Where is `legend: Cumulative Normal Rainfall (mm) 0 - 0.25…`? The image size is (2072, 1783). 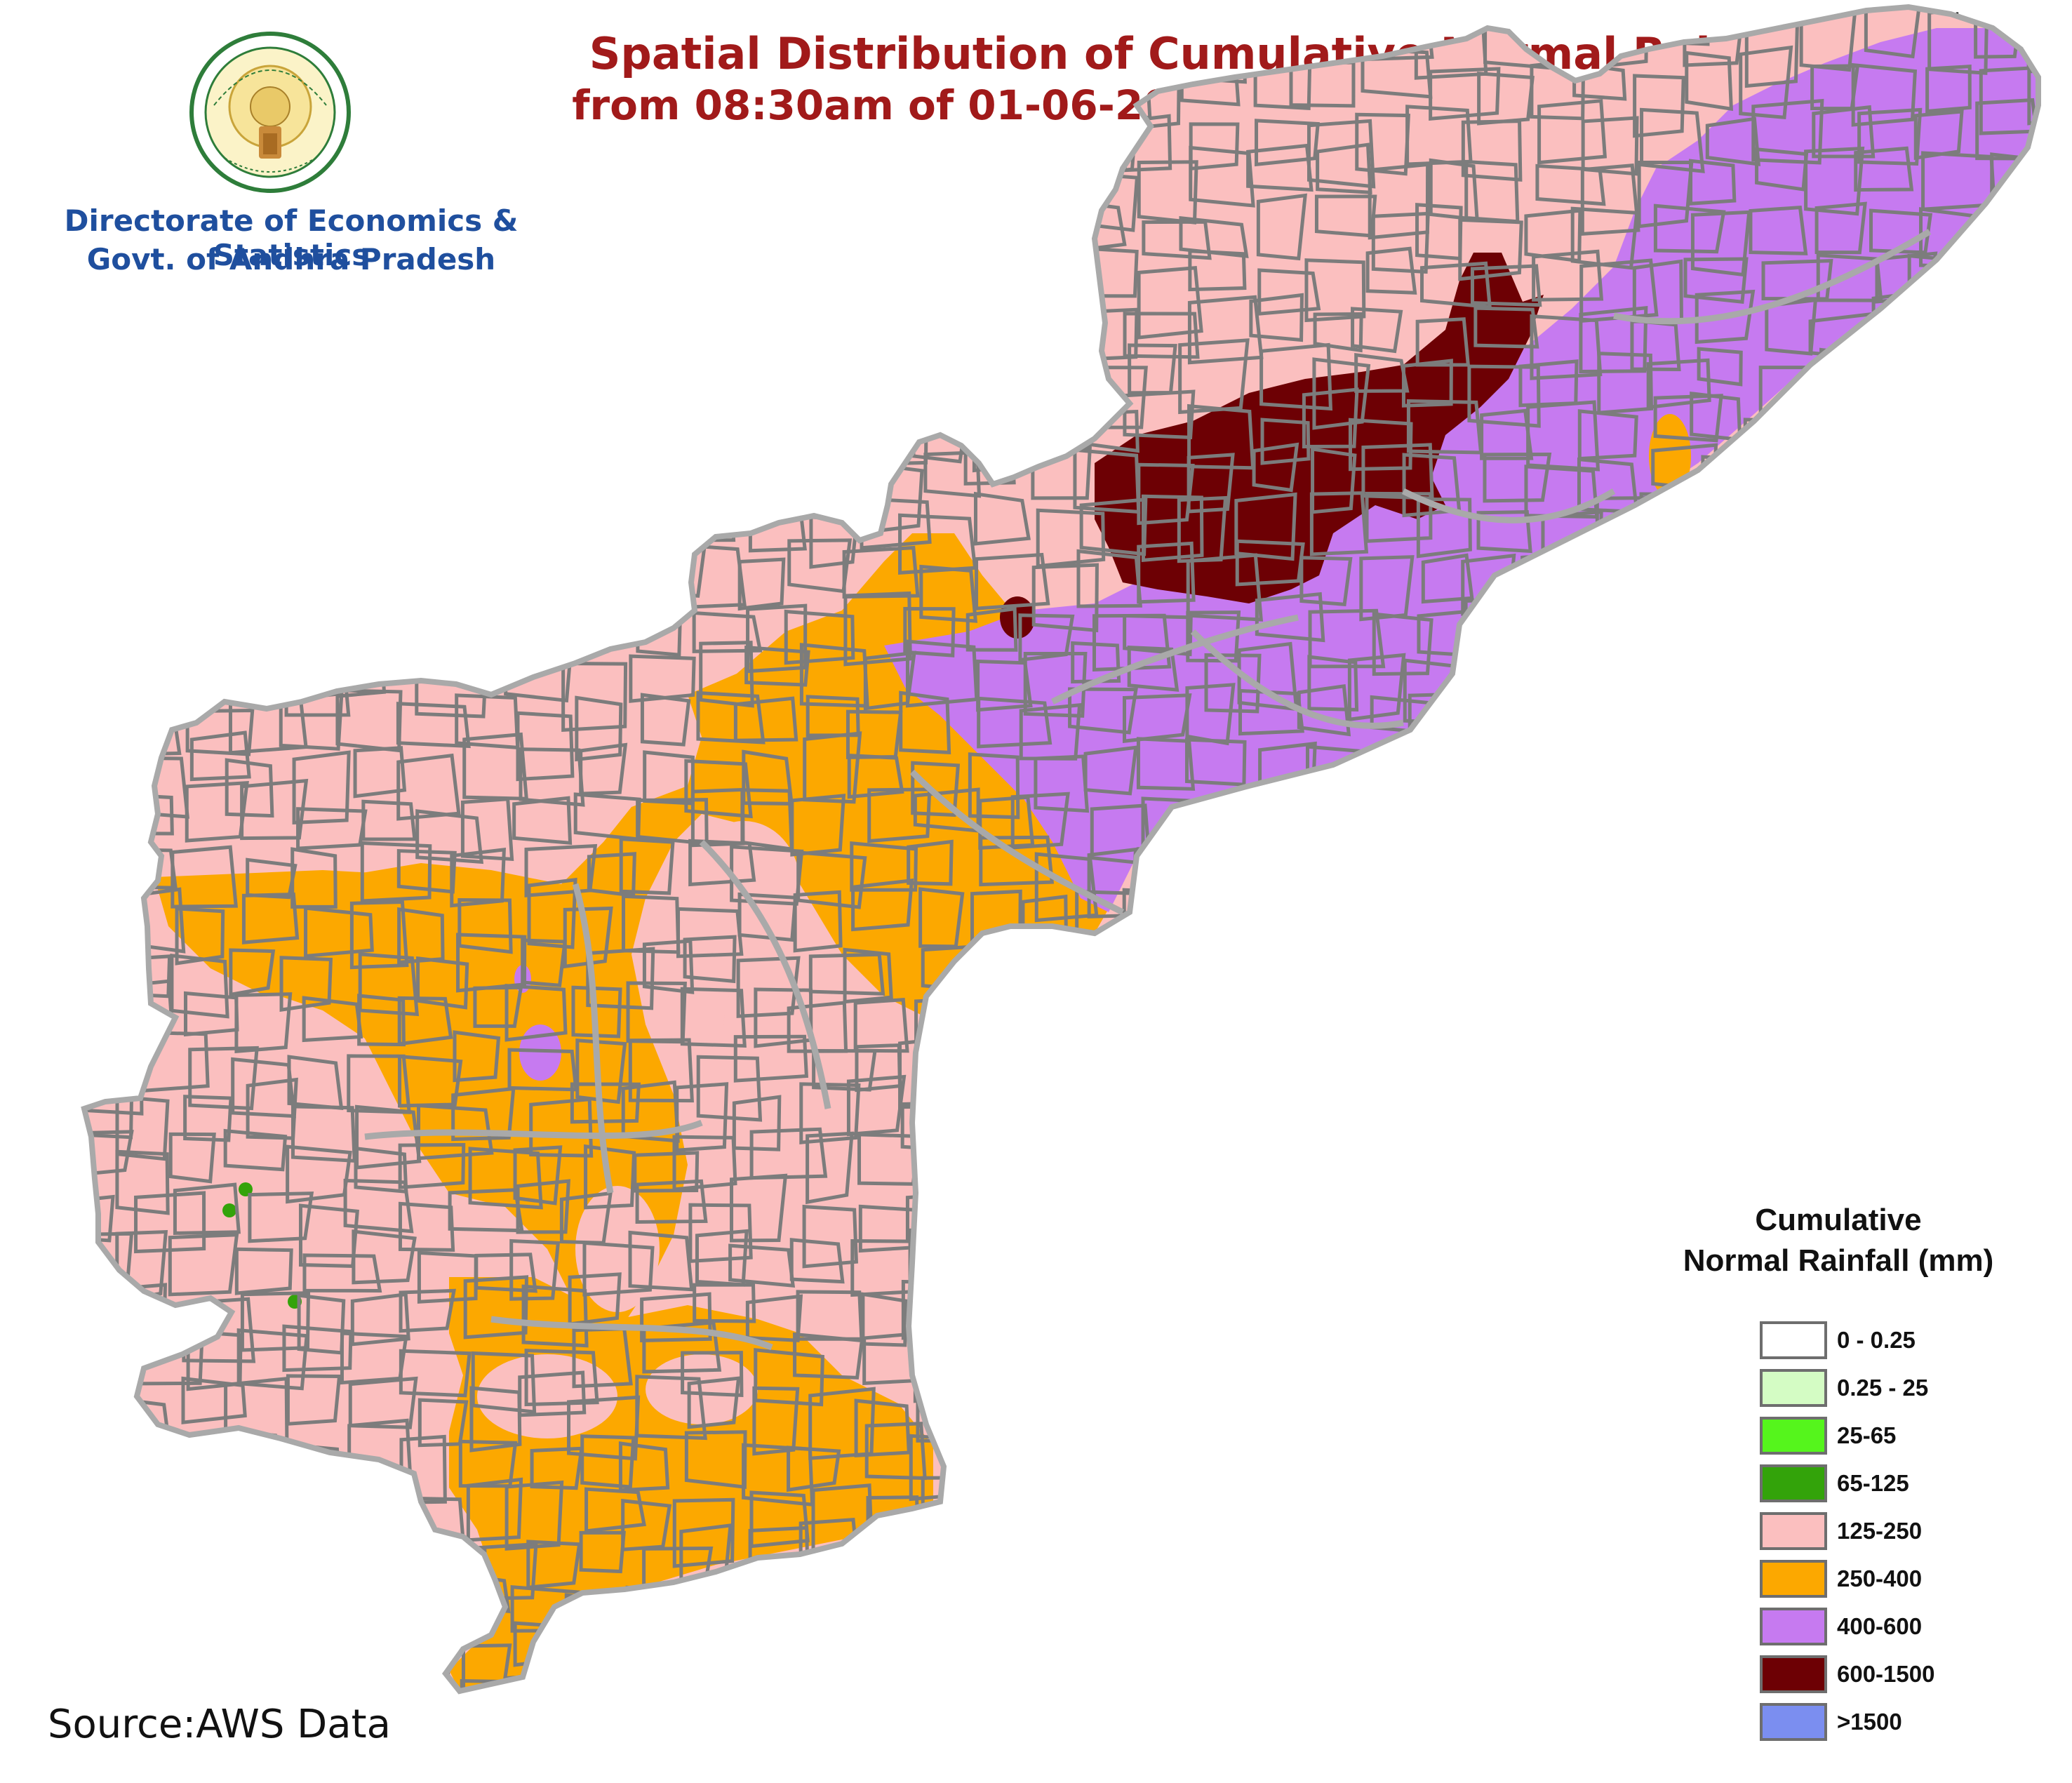 legend: Cumulative Normal Rainfall (mm) 0 - 0.25… is located at coordinates (1839, 1473).